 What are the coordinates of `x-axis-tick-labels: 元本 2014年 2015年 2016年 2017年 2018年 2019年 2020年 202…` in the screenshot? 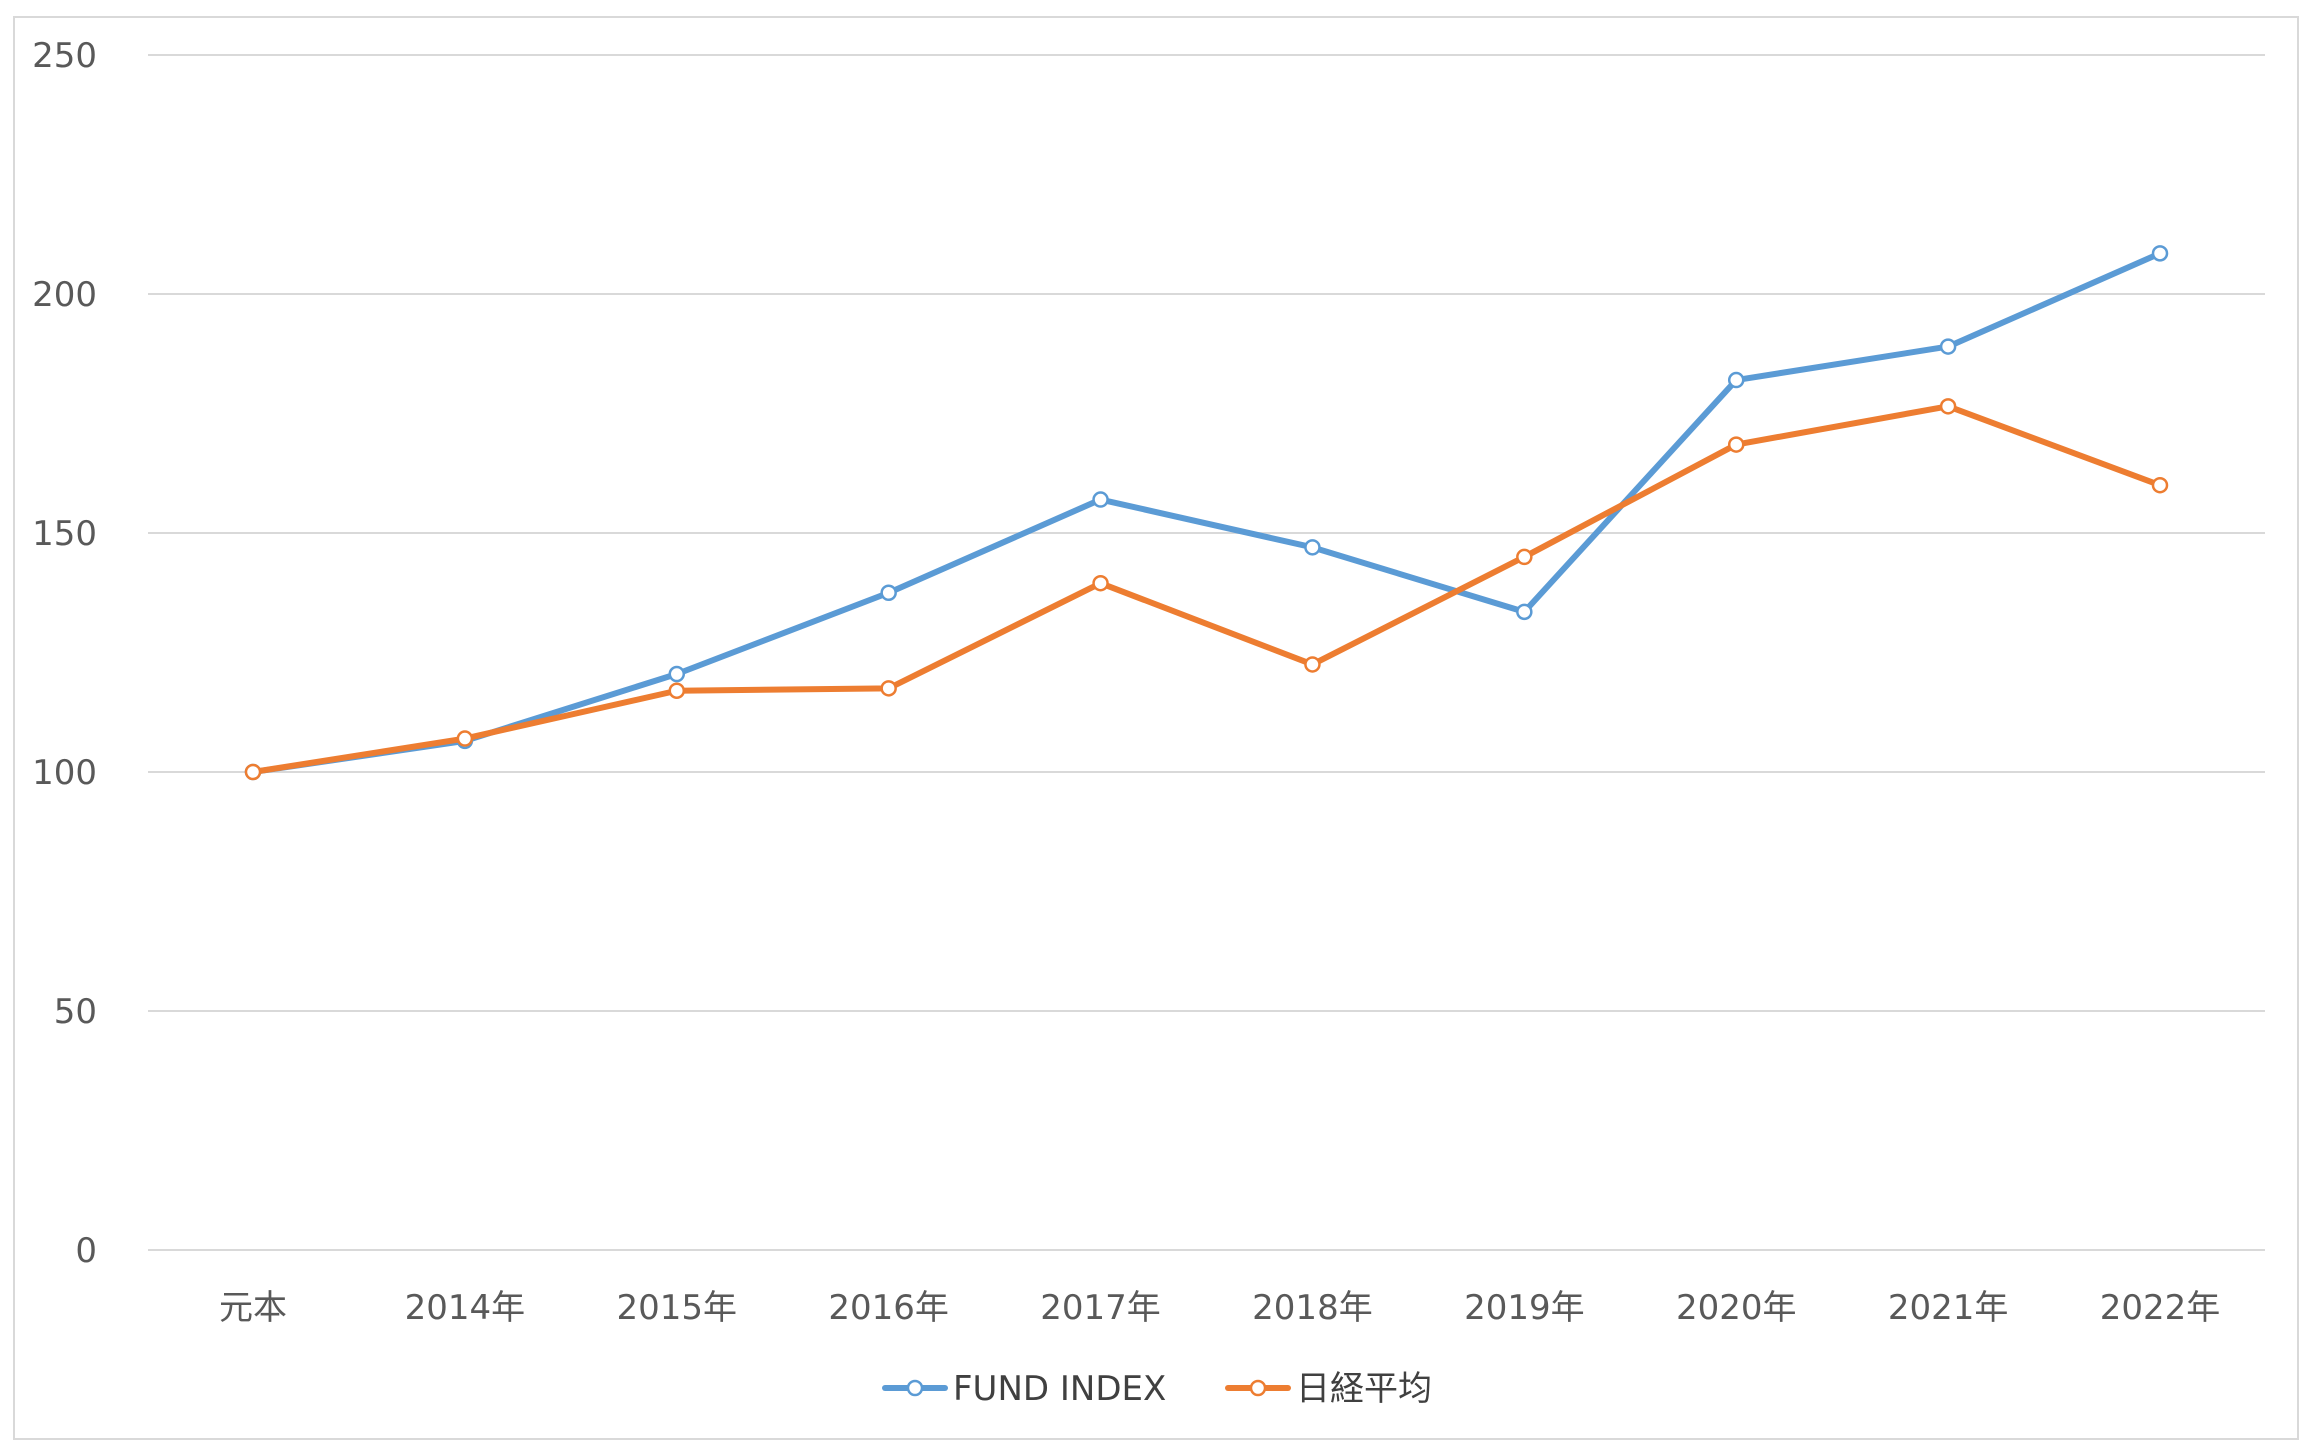 It's located at (1219, 1308).